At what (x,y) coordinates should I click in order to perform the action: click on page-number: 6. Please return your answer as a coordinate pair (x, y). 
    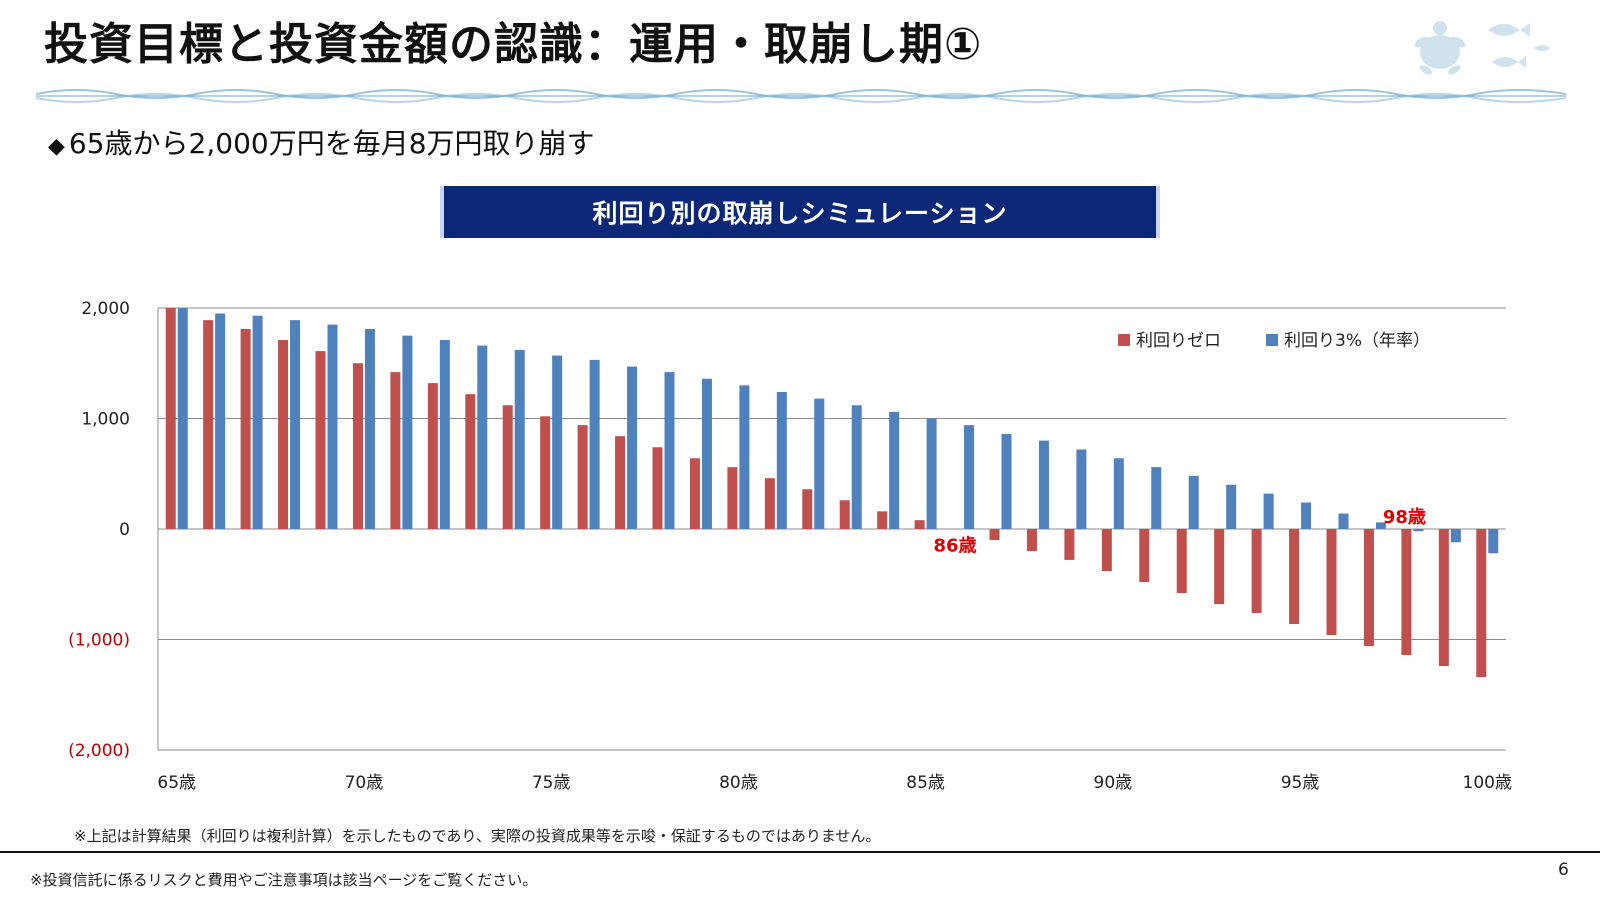
    Looking at the image, I should click on (1563, 870).